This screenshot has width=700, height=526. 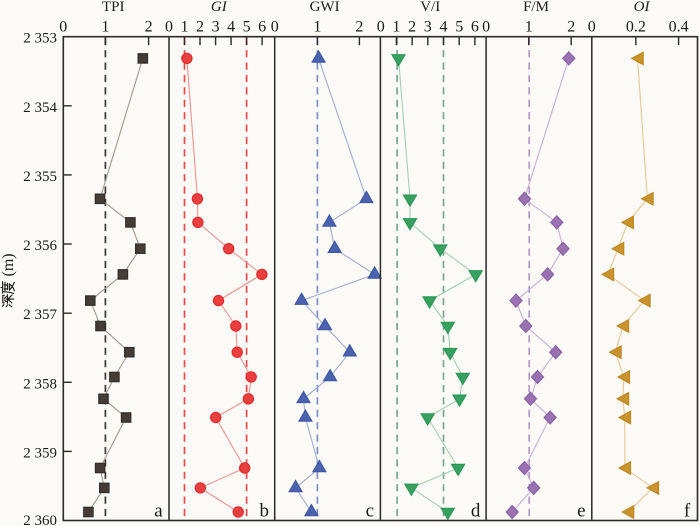 What do you see at coordinates (40, 315) in the screenshot?
I see `svg-text: 2 357` at bounding box center [40, 315].